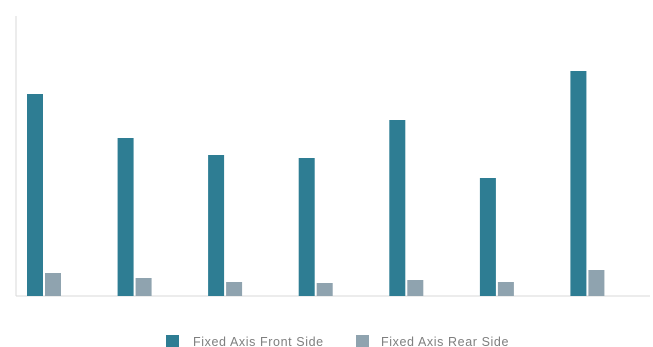 This screenshot has width=653, height=347. What do you see at coordinates (362, 341) in the screenshot?
I see `legend-swatch-rear` at bounding box center [362, 341].